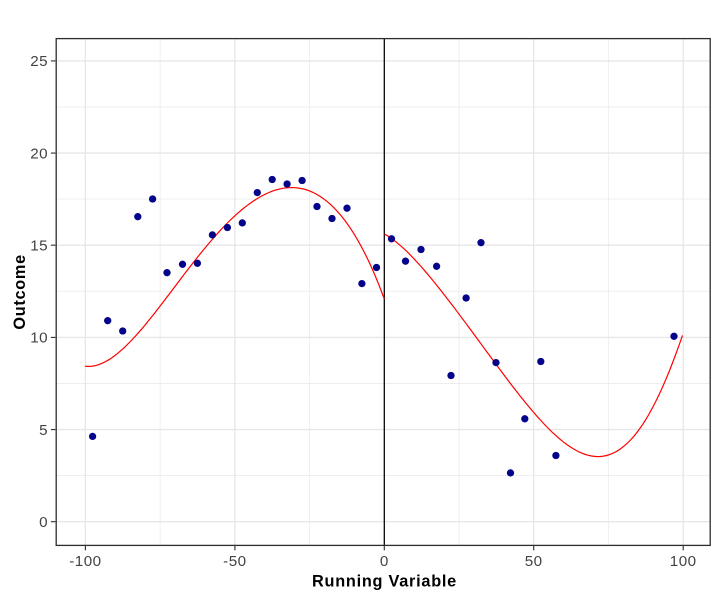 The width and height of the screenshot is (720, 600). Describe the element at coordinates (683, 561) in the screenshot. I see `svg-text: 100` at that location.